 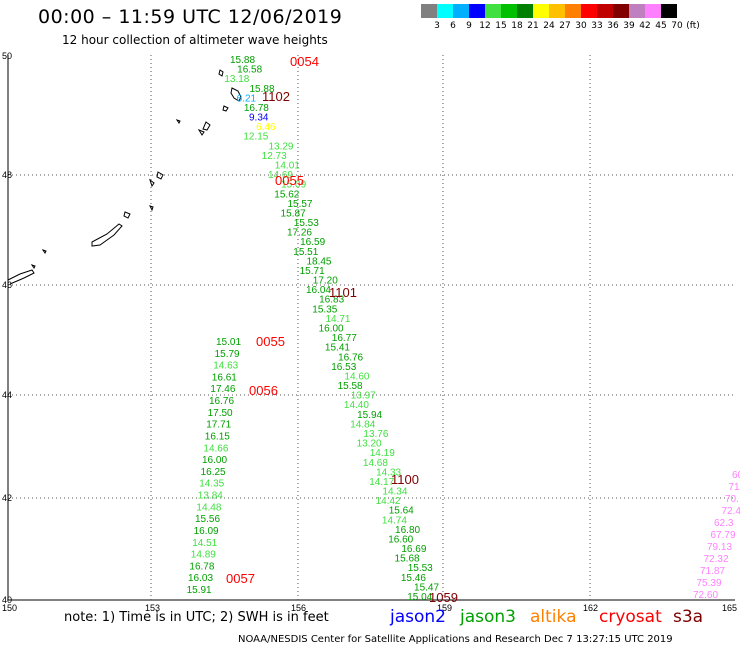 I want to click on map-title: 00:00 – 11:59 UTC 12/06/2019, so click(x=190, y=17).